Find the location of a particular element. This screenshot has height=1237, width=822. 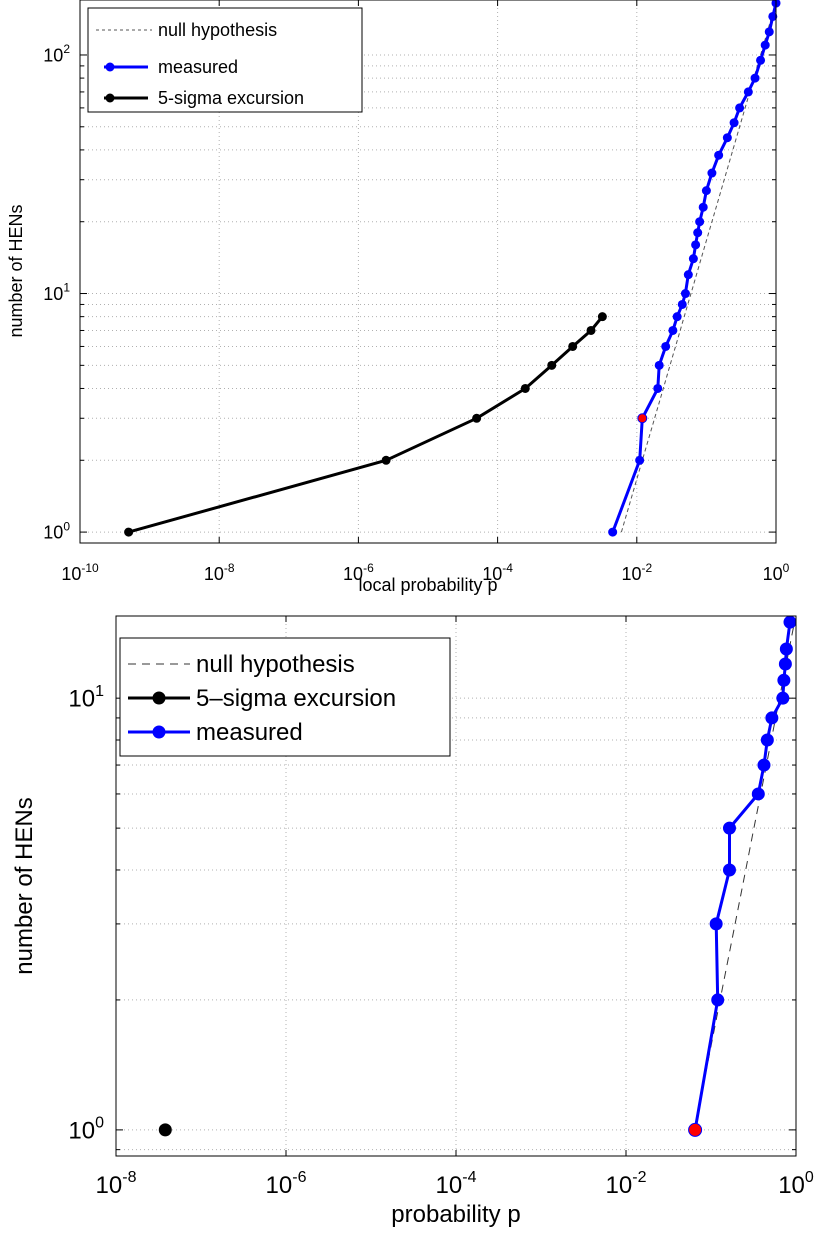

x-tick-labels: 10⁻⁸ 10⁻⁶ 10⁻⁴ 10⁻² 10⁰ is located at coordinates (455, 1184).